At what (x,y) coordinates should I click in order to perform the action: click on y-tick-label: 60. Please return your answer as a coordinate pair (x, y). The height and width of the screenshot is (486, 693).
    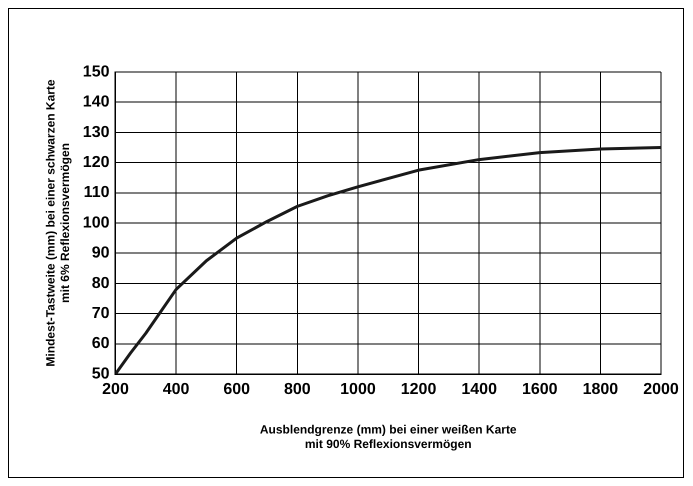
    Looking at the image, I should click on (101, 343).